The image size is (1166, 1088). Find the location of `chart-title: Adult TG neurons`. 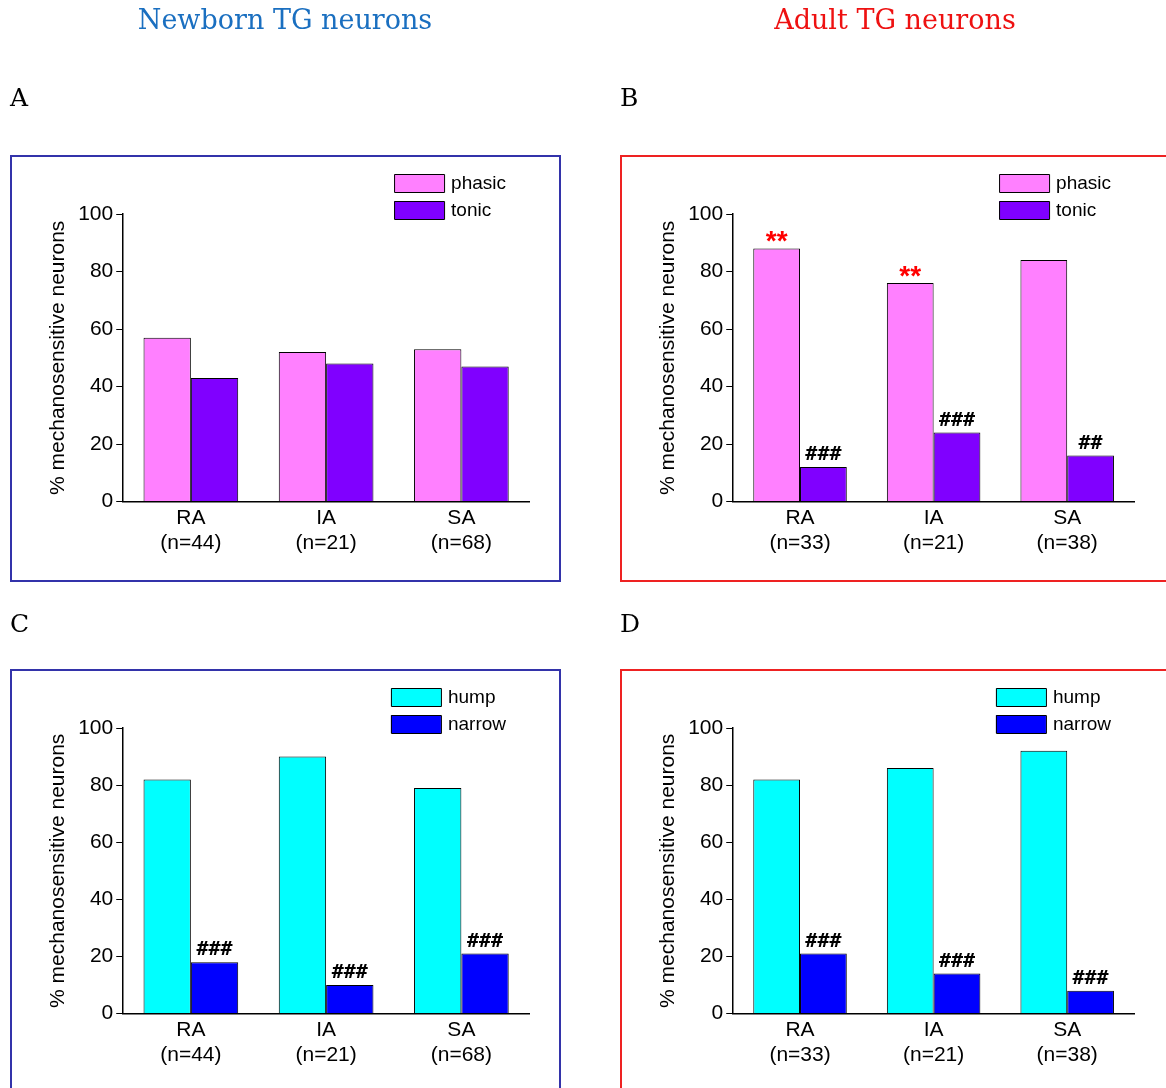

chart-title: Adult TG neurons is located at coordinates (895, 19).